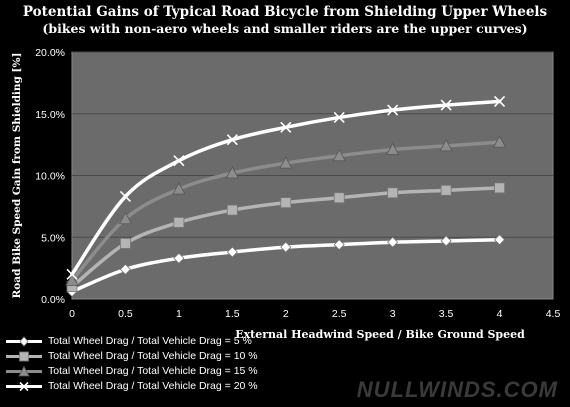 The width and height of the screenshot is (570, 407). What do you see at coordinates (553, 314) in the screenshot?
I see `x-tick-label: 4.5` at bounding box center [553, 314].